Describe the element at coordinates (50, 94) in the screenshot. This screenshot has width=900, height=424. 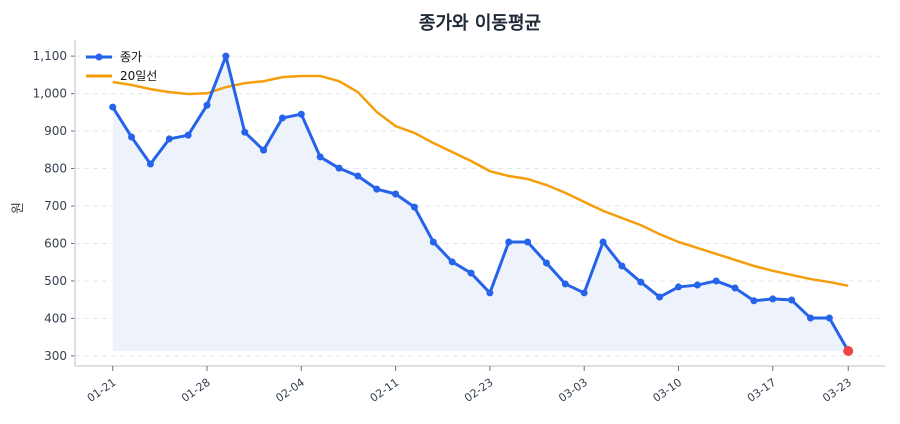
I see `y-tick-label: 1,000` at that location.